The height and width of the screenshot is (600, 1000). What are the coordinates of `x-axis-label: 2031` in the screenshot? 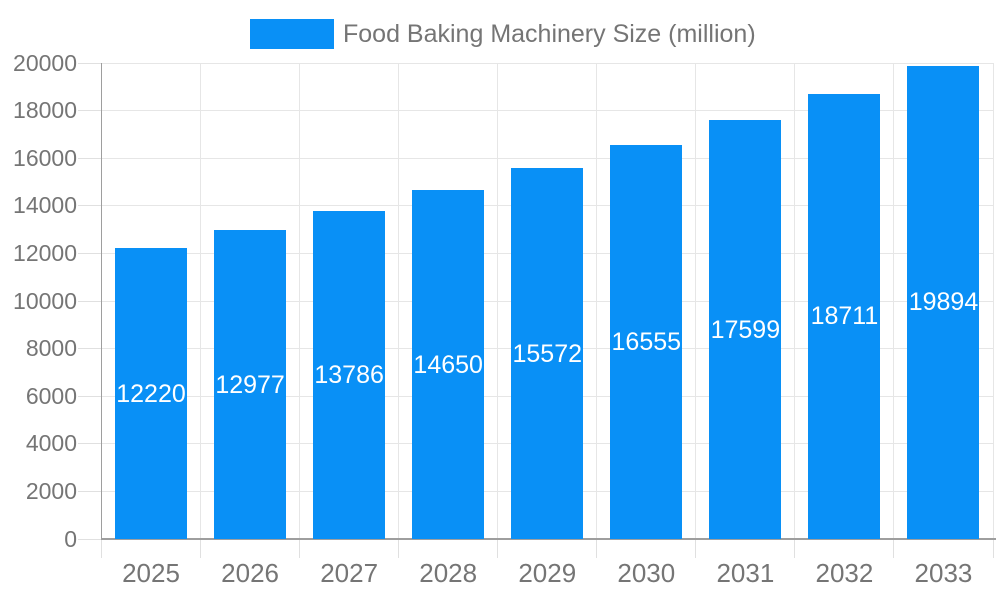 It's located at (745, 573).